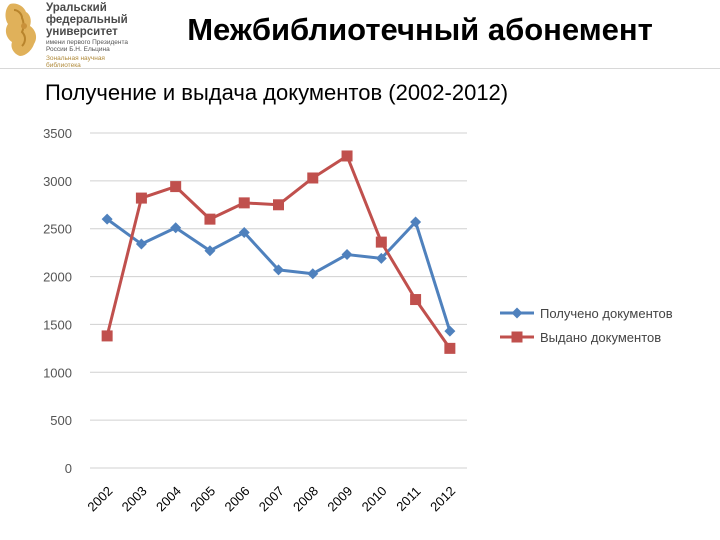 The height and width of the screenshot is (540, 720). Describe the element at coordinates (168, 498) in the screenshot. I see `x-tick-label: 2004` at that location.